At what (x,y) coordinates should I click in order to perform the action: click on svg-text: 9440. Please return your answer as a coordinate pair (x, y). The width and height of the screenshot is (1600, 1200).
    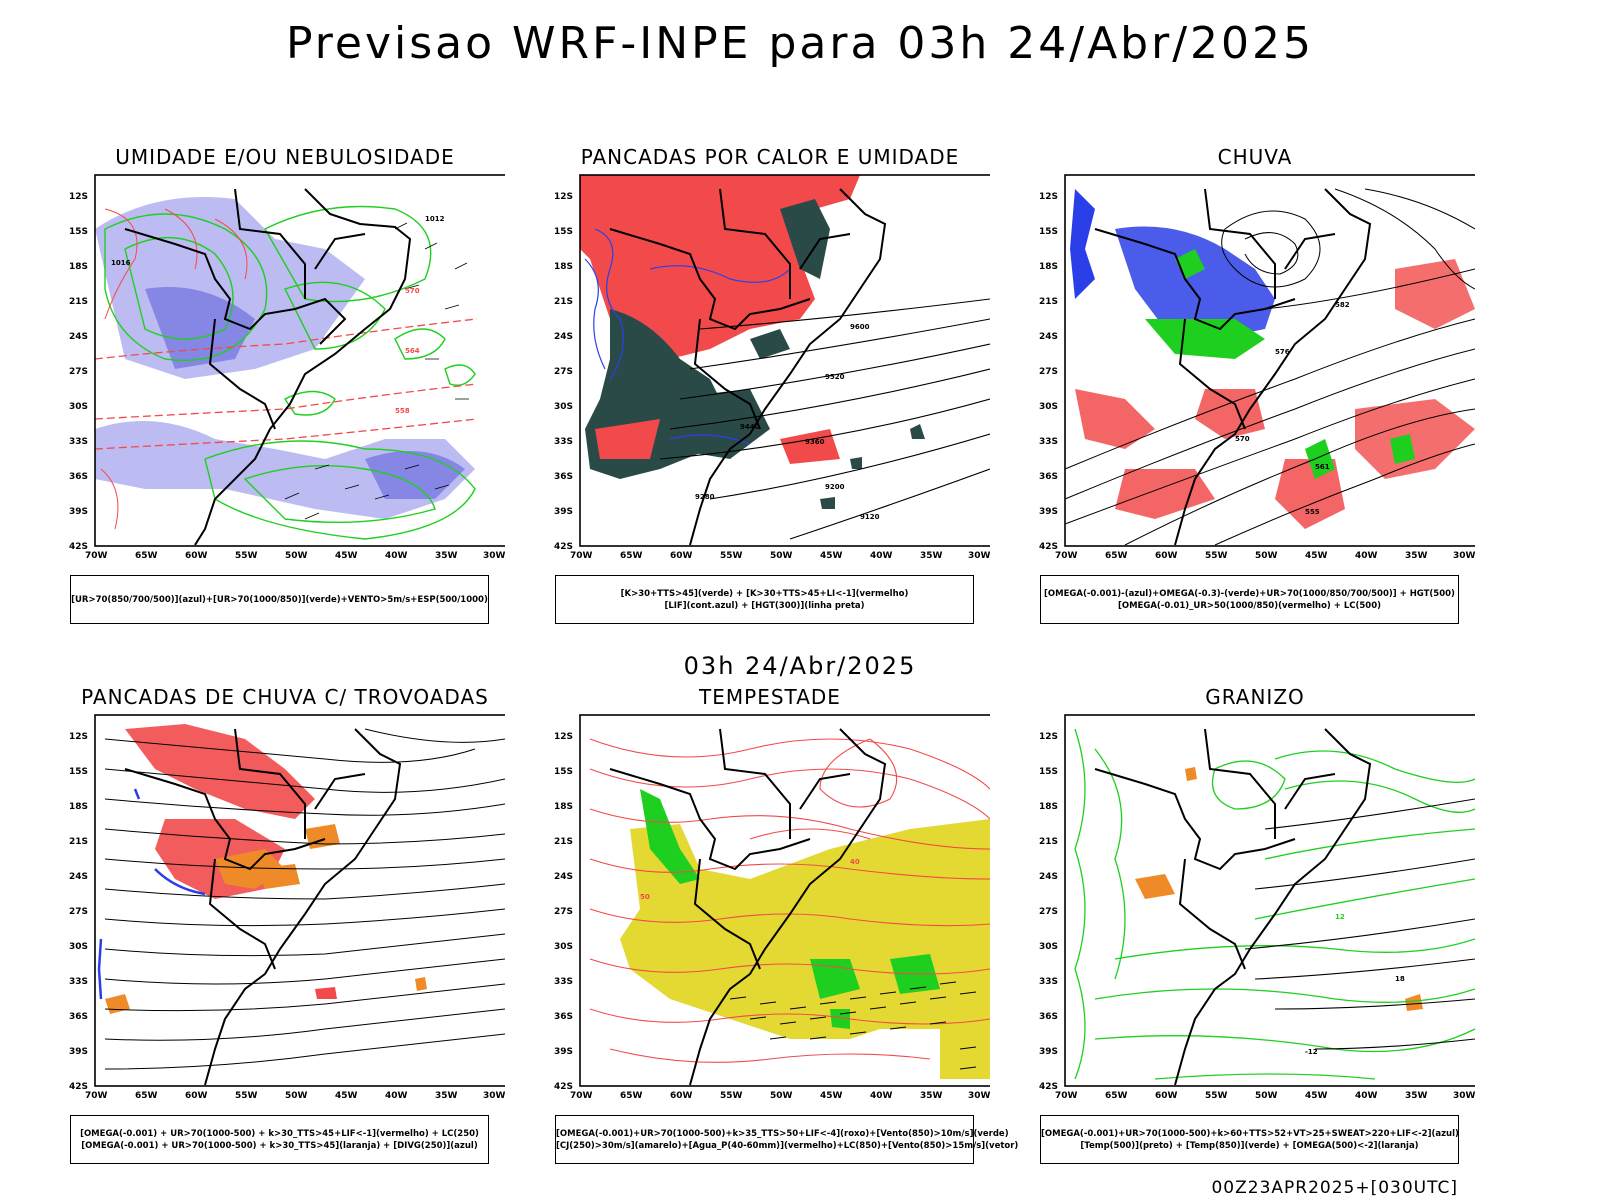
    Looking at the image, I should click on (750, 427).